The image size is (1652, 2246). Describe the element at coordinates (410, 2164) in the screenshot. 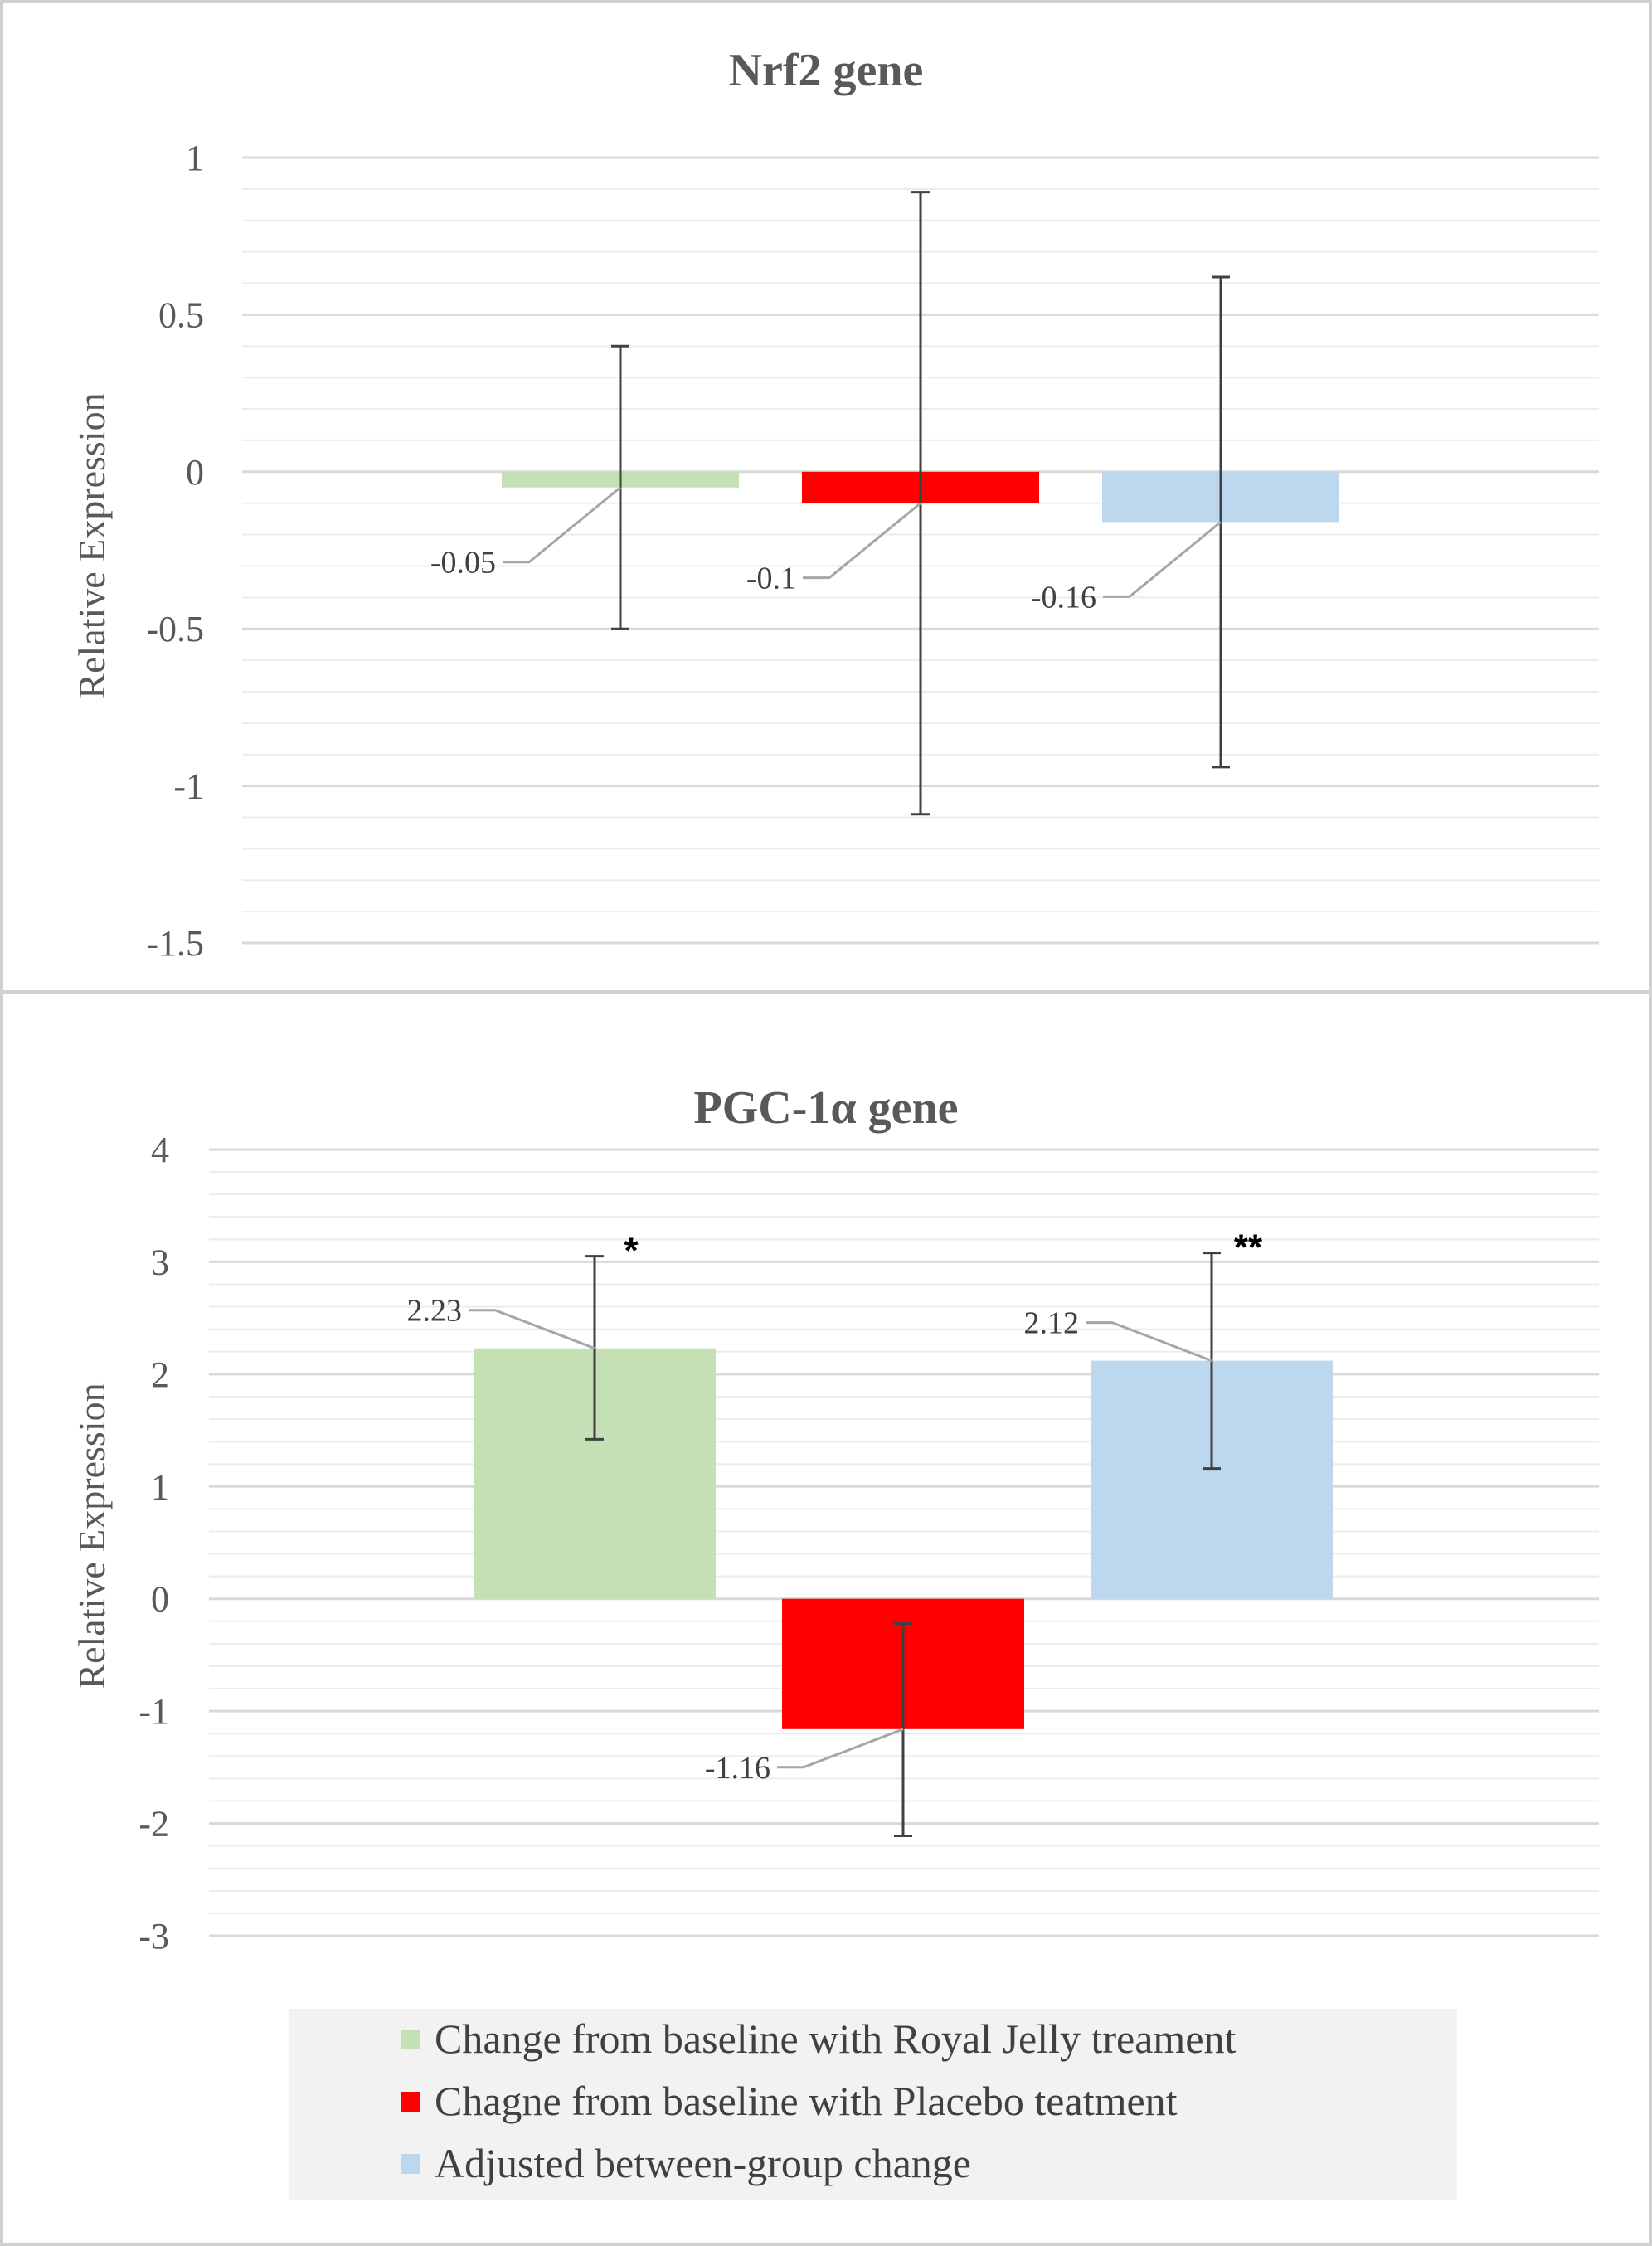

I see `legend-swatch-between-group` at that location.